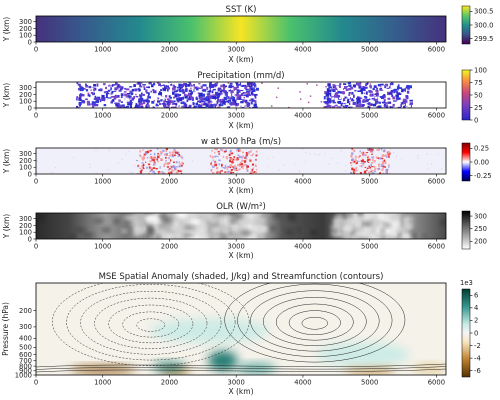  Describe the element at coordinates (436, 116) in the screenshot. I see `x-tick-label: 6000` at that location.